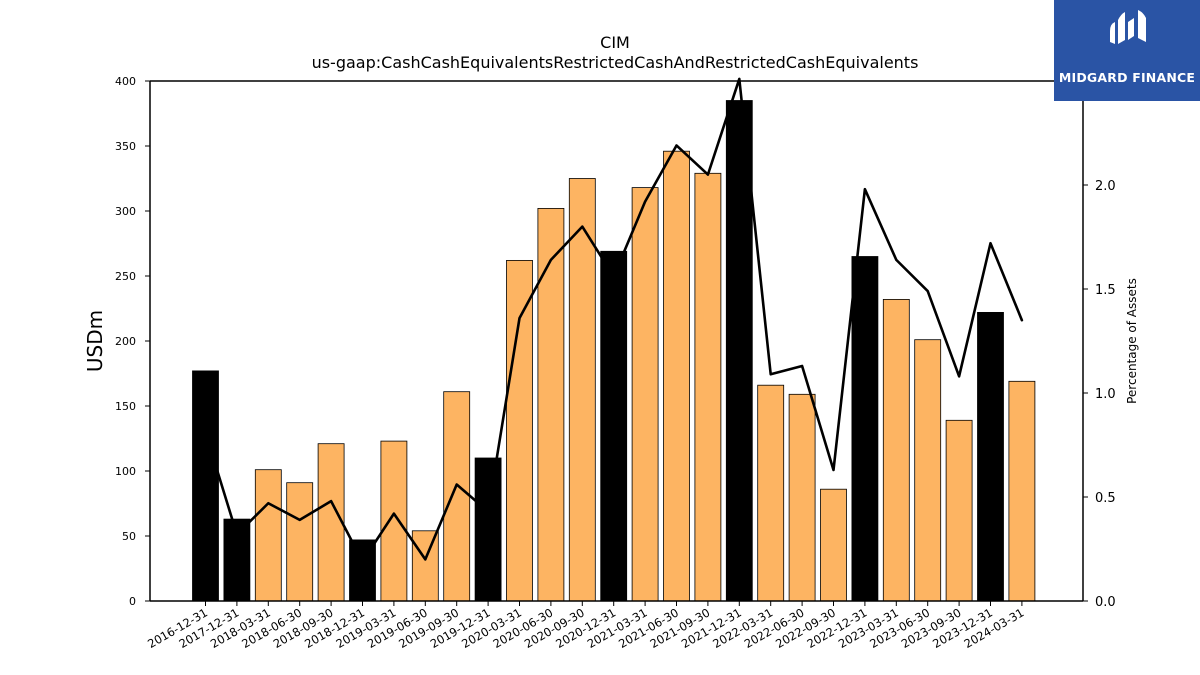 This screenshot has width=1200, height=675. What do you see at coordinates (1105, 394) in the screenshot?
I see `y2-tick-label: 1.0` at bounding box center [1105, 394].